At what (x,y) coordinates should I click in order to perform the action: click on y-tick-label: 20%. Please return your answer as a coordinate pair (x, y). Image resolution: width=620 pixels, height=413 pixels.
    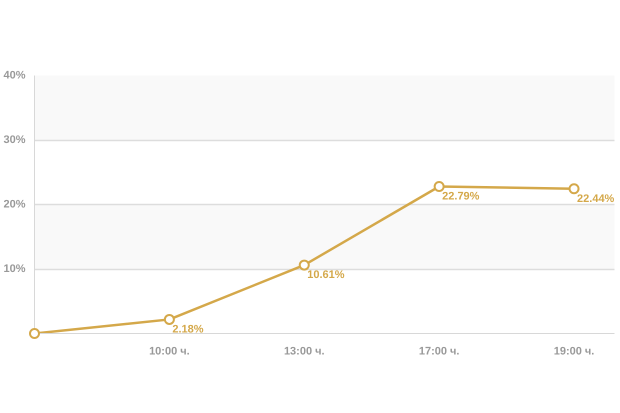
    Looking at the image, I should click on (14, 204).